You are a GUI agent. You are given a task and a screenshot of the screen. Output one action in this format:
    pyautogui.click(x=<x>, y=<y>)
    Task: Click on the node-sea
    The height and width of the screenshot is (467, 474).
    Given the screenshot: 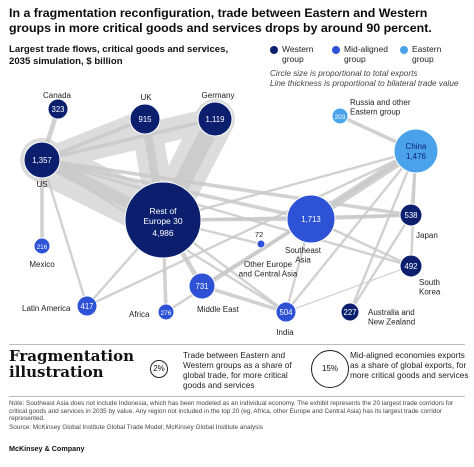 What is the action you would take?
    pyautogui.click(x=311, y=219)
    